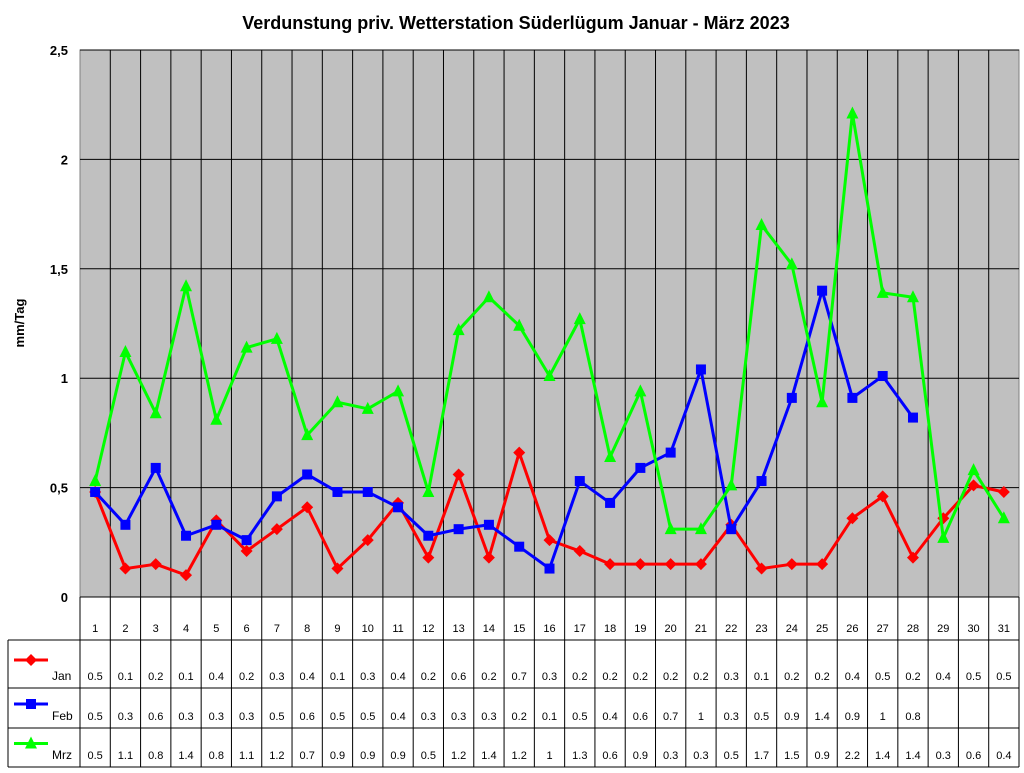 The width and height of the screenshot is (1024, 773). I want to click on table-cell-mrz: 1.3, so click(579, 756).